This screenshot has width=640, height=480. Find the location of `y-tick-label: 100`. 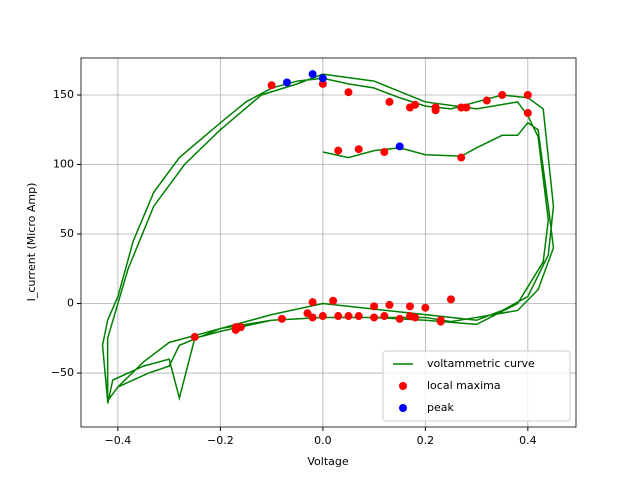

y-tick-label: 100 is located at coordinates (63, 164).